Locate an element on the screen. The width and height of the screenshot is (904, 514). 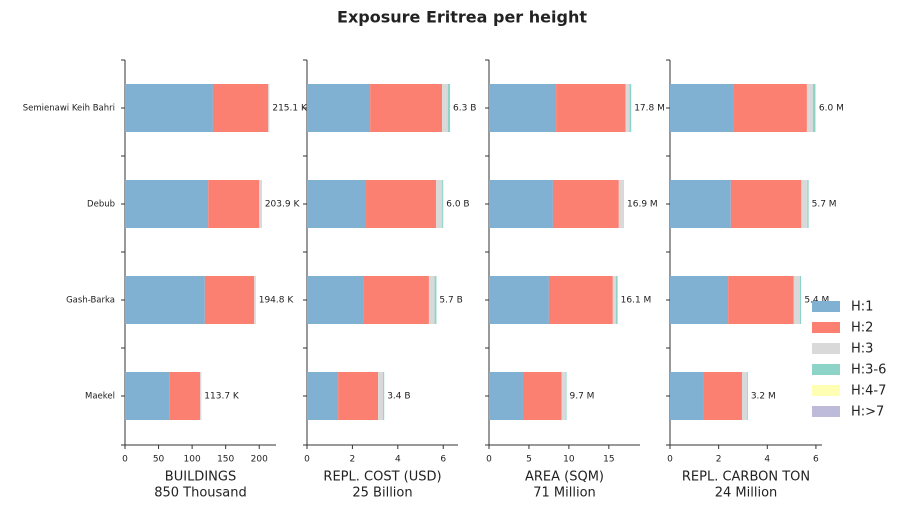
chart-title: Exposure Eritrea per height is located at coordinates (462, 17).